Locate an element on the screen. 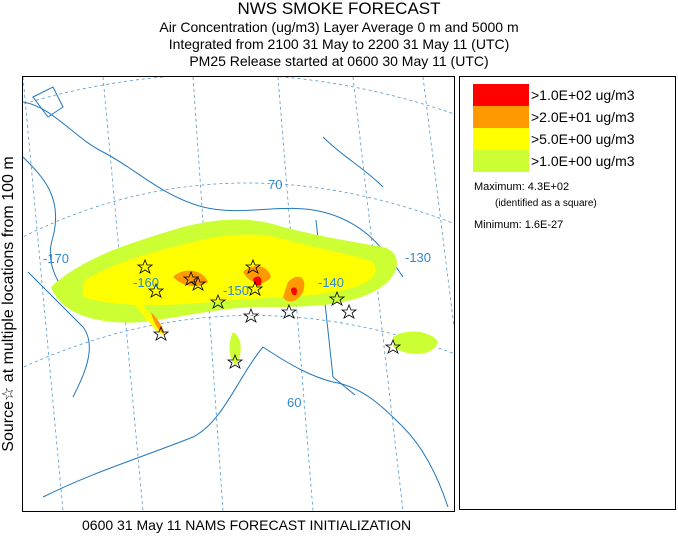  plume-level-1-south is located at coordinates (235, 348).